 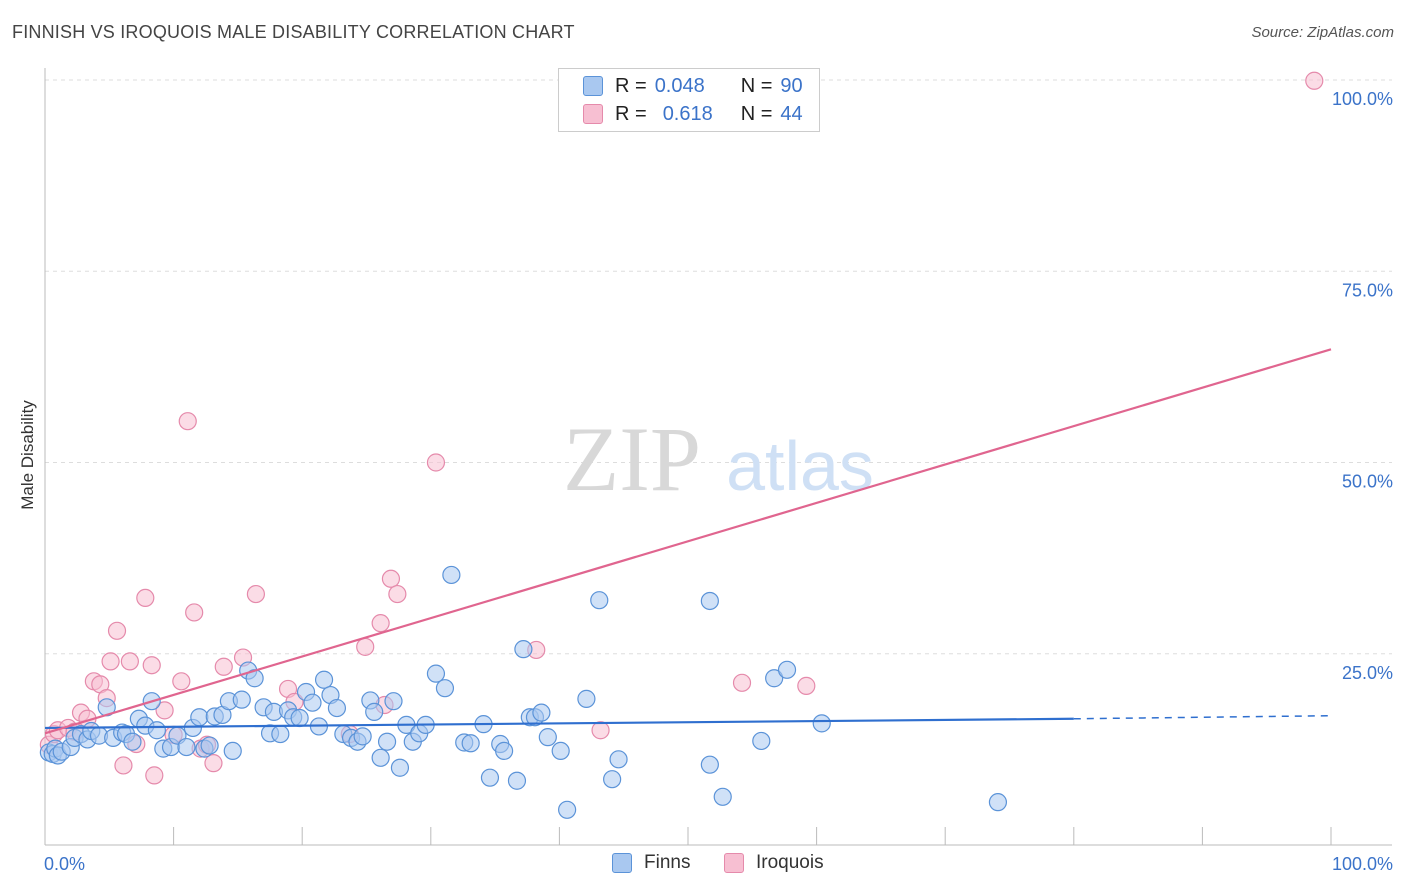 What do you see at coordinates (791, 85) in the screenshot?
I see `finns-n-value: 90` at bounding box center [791, 85].